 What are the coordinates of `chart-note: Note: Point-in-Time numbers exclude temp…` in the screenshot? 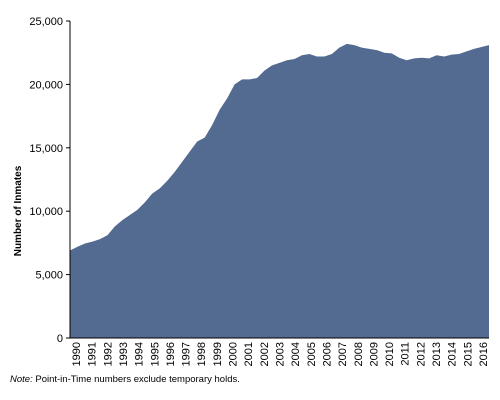 It's located at (125, 379).